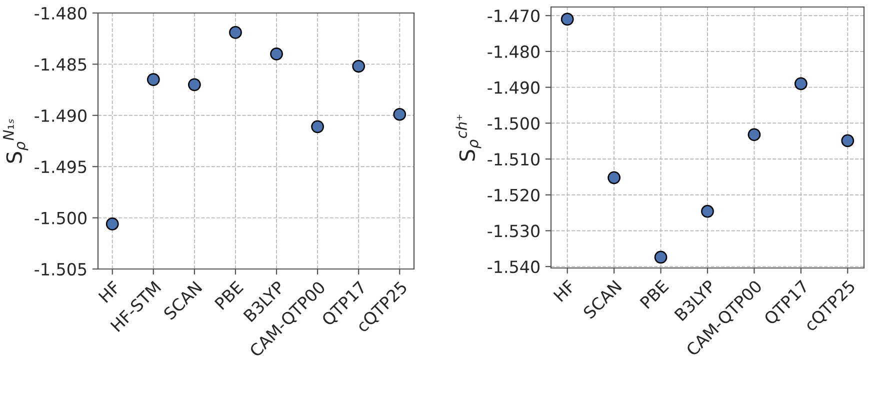 The height and width of the screenshot is (393, 880). Describe the element at coordinates (469, 137) in the screenshot. I see `y-axis-title: S$_{ρ}$$^{ch⁺}$` at that location.